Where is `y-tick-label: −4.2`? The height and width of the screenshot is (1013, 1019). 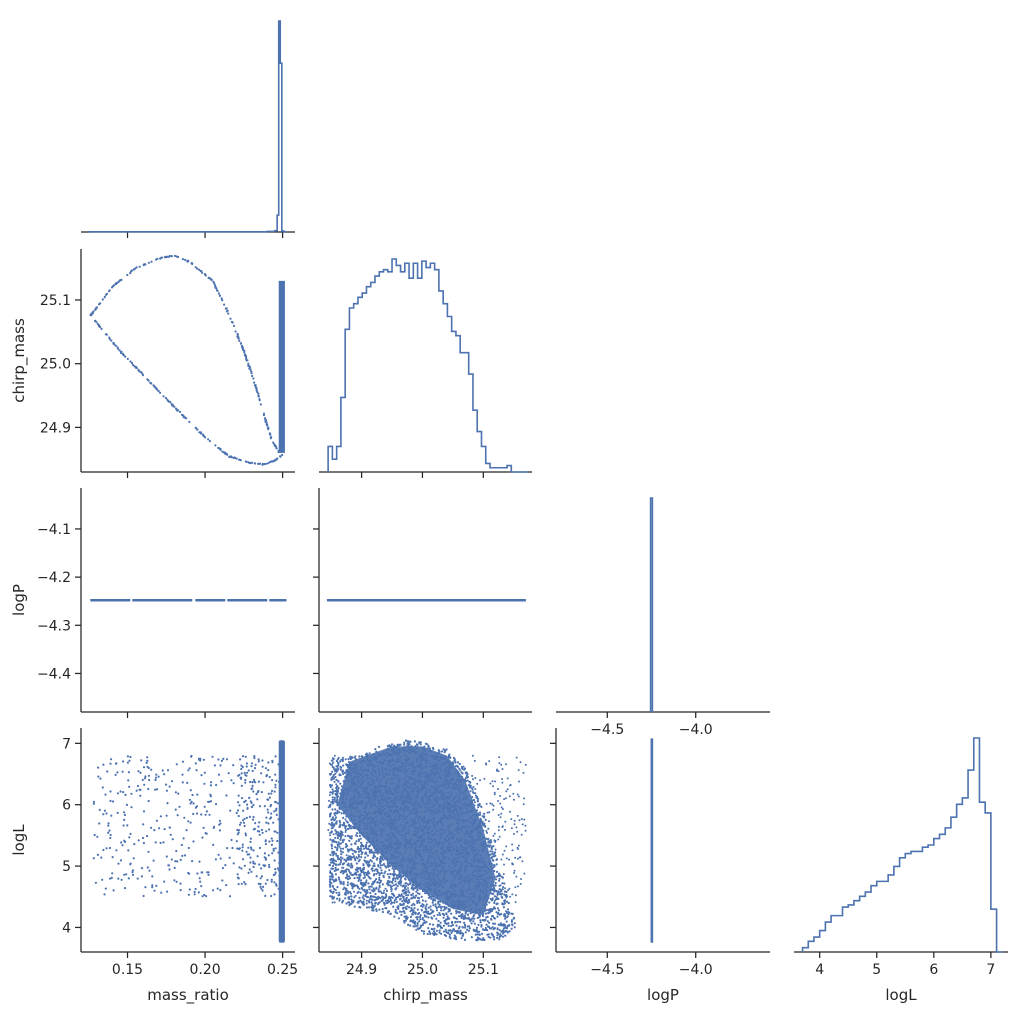 y-tick-label: −4.2 is located at coordinates (54, 578).